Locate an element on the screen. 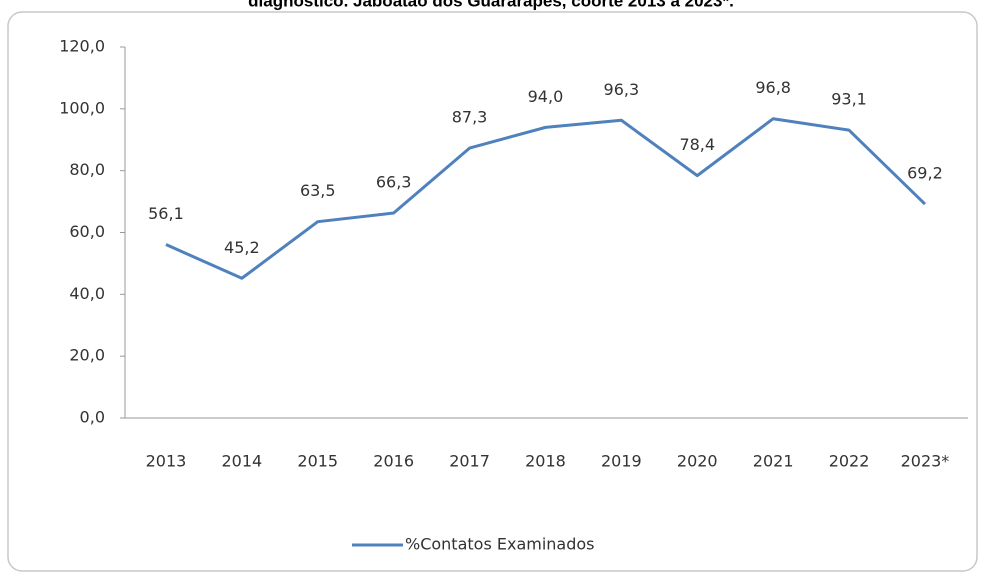 The image size is (983, 576). x-tick-label: 2015 is located at coordinates (317, 461).